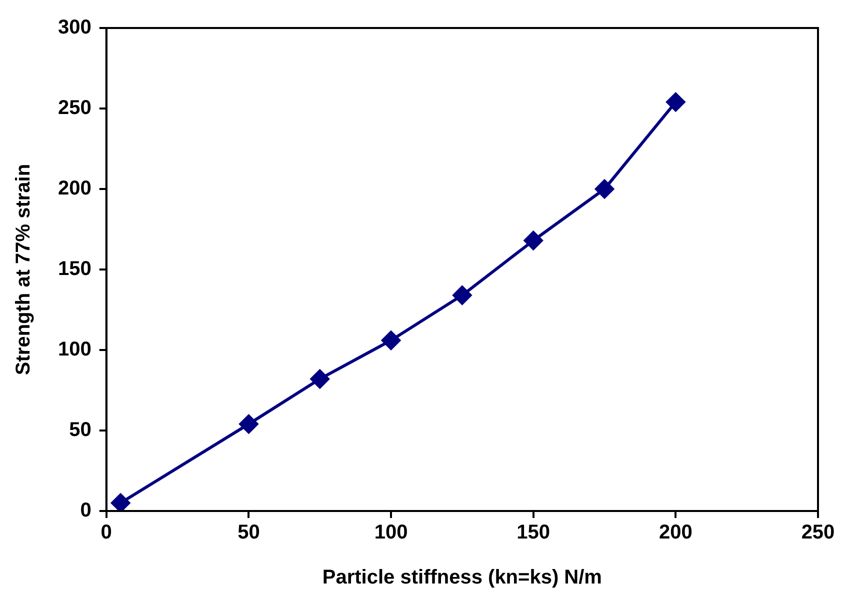 This screenshot has width=846, height=602. I want to click on y-tick-label: 50, so click(80, 430).